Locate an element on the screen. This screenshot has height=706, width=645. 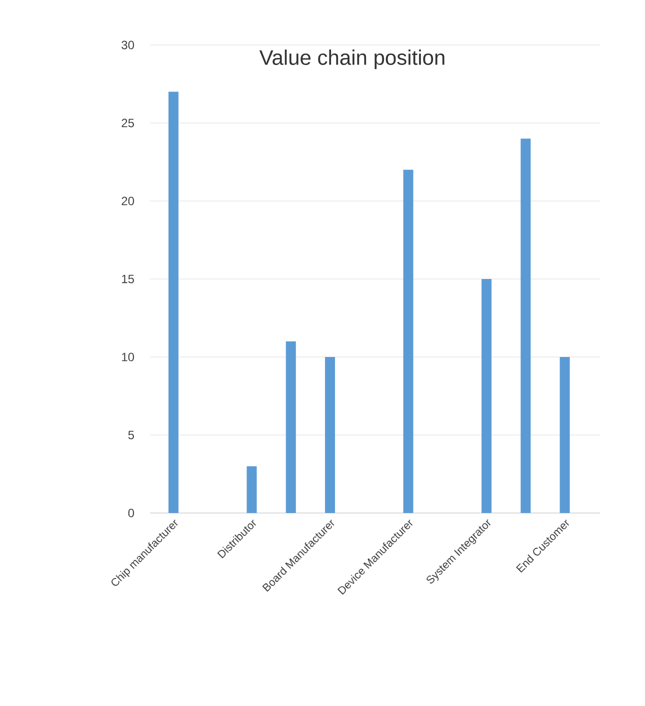
y-tick-label: 15 is located at coordinates (128, 279).